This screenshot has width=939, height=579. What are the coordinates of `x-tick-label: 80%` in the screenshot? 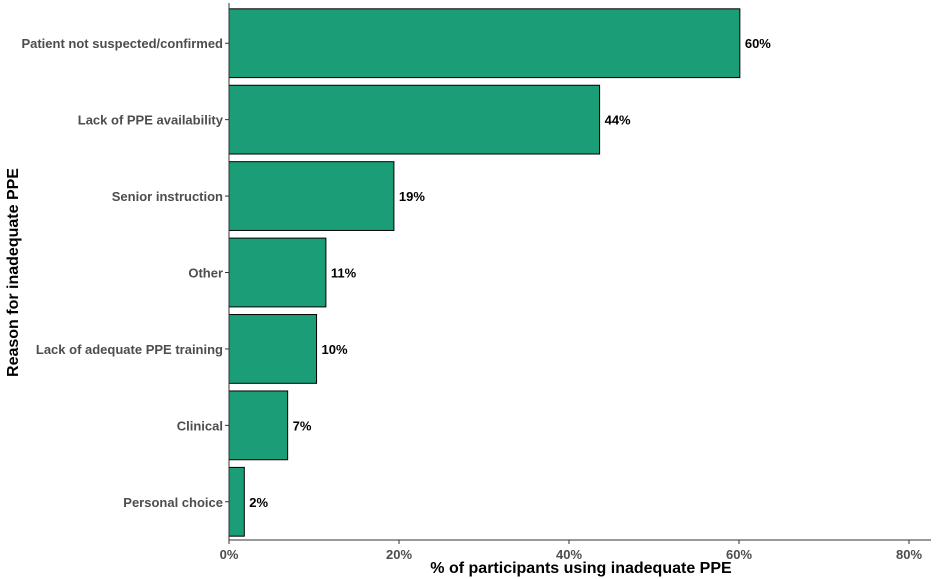 It's located at (909, 554).